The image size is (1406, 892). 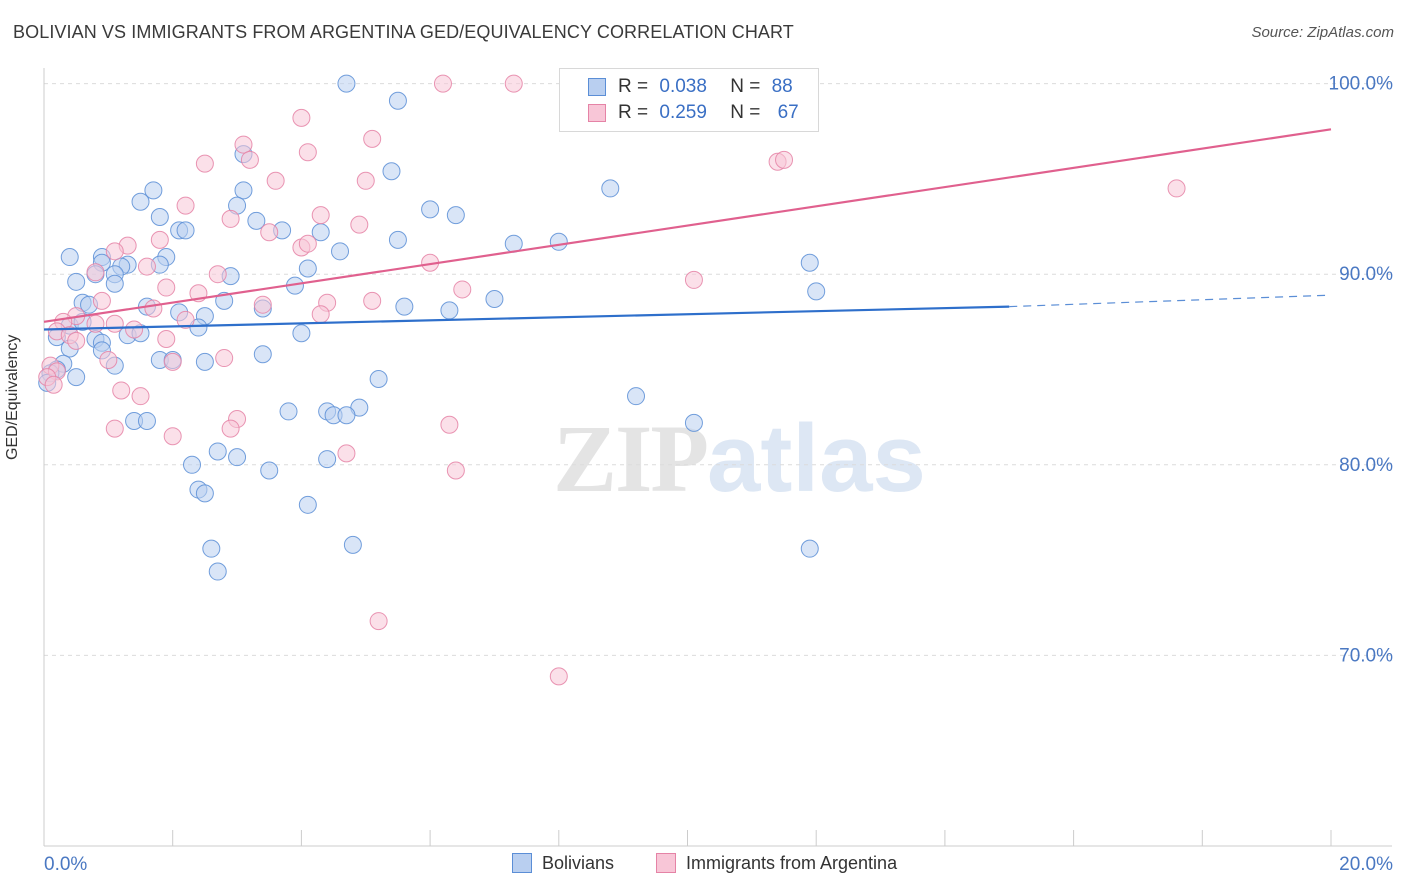 What do you see at coordinates (1366, 655) in the screenshot?
I see `y-tick-label: 70.0%` at bounding box center [1366, 655].